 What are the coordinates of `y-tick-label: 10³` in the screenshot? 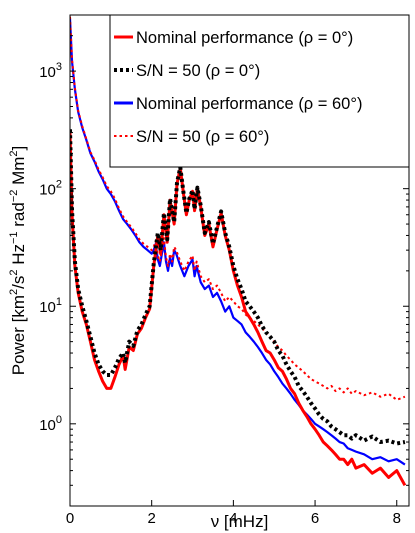 It's located at (50, 71).